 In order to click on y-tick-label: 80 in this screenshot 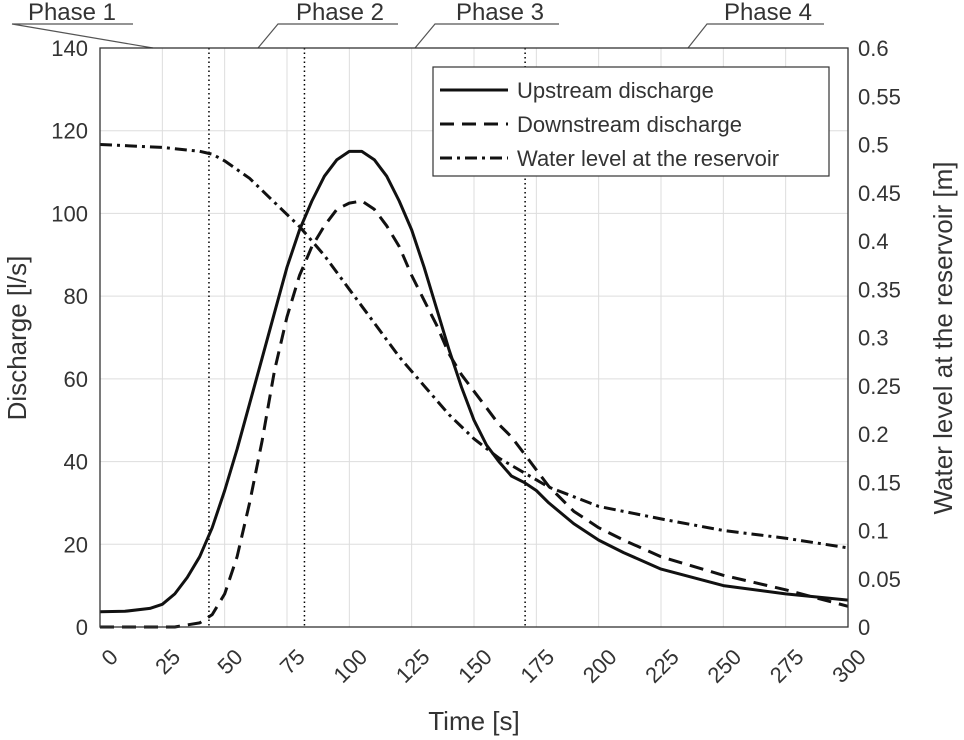, I will do `click(76, 296)`.